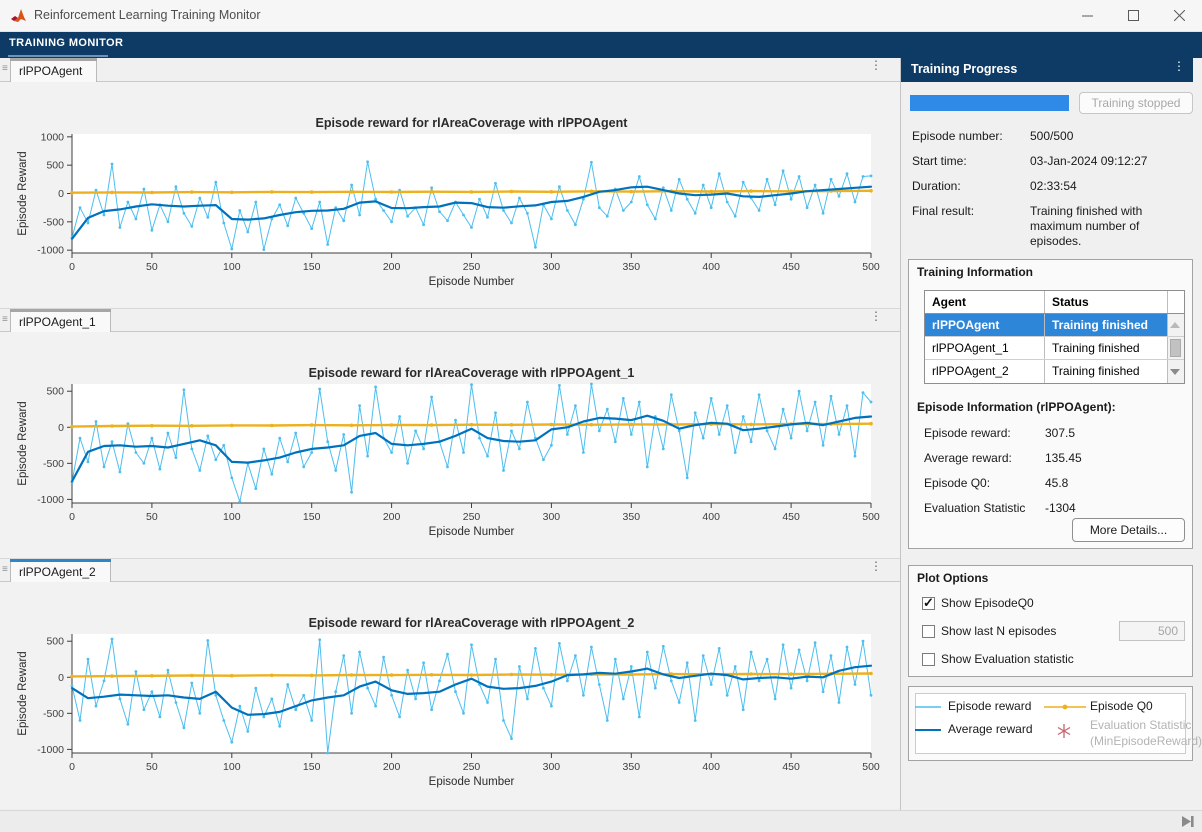 This screenshot has width=1202, height=832. Describe the element at coordinates (1176, 302) in the screenshot. I see `scrollbar-header-cell` at that location.